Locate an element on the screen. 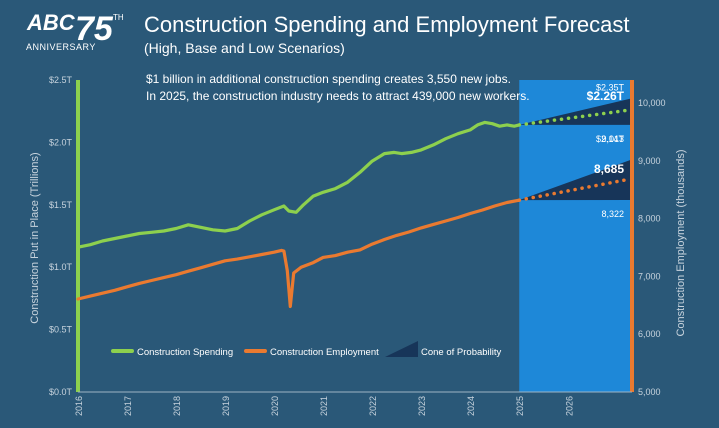 The height and width of the screenshot is (428, 719). left-tick-label: $1.5T is located at coordinates (61, 205).